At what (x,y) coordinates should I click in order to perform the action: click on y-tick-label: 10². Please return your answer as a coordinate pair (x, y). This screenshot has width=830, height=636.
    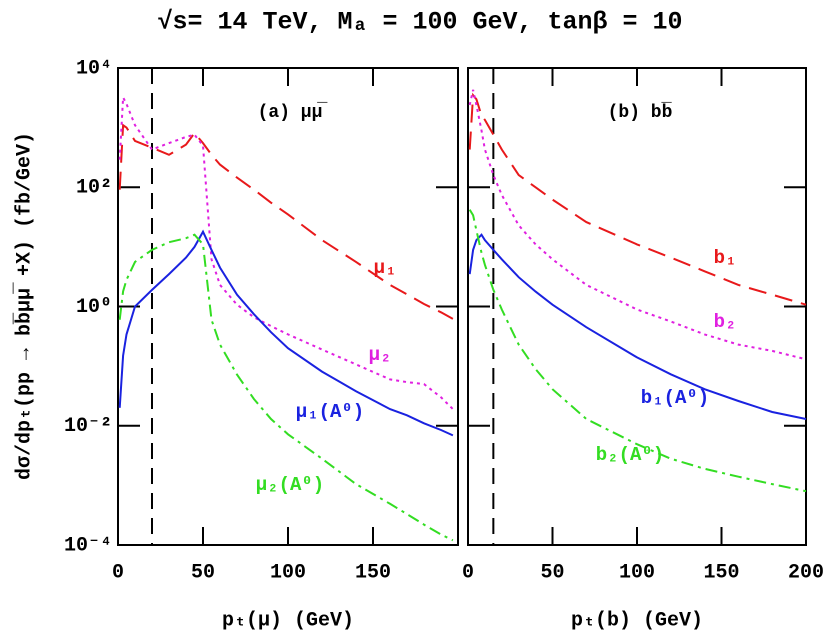
    Looking at the image, I should click on (94, 188).